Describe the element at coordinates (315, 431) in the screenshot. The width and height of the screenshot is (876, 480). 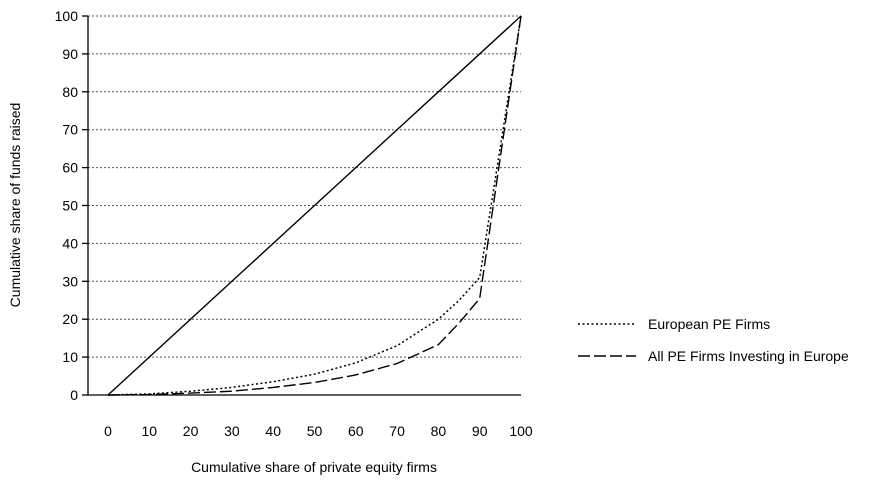
I see `x-tick-label: 50` at that location.